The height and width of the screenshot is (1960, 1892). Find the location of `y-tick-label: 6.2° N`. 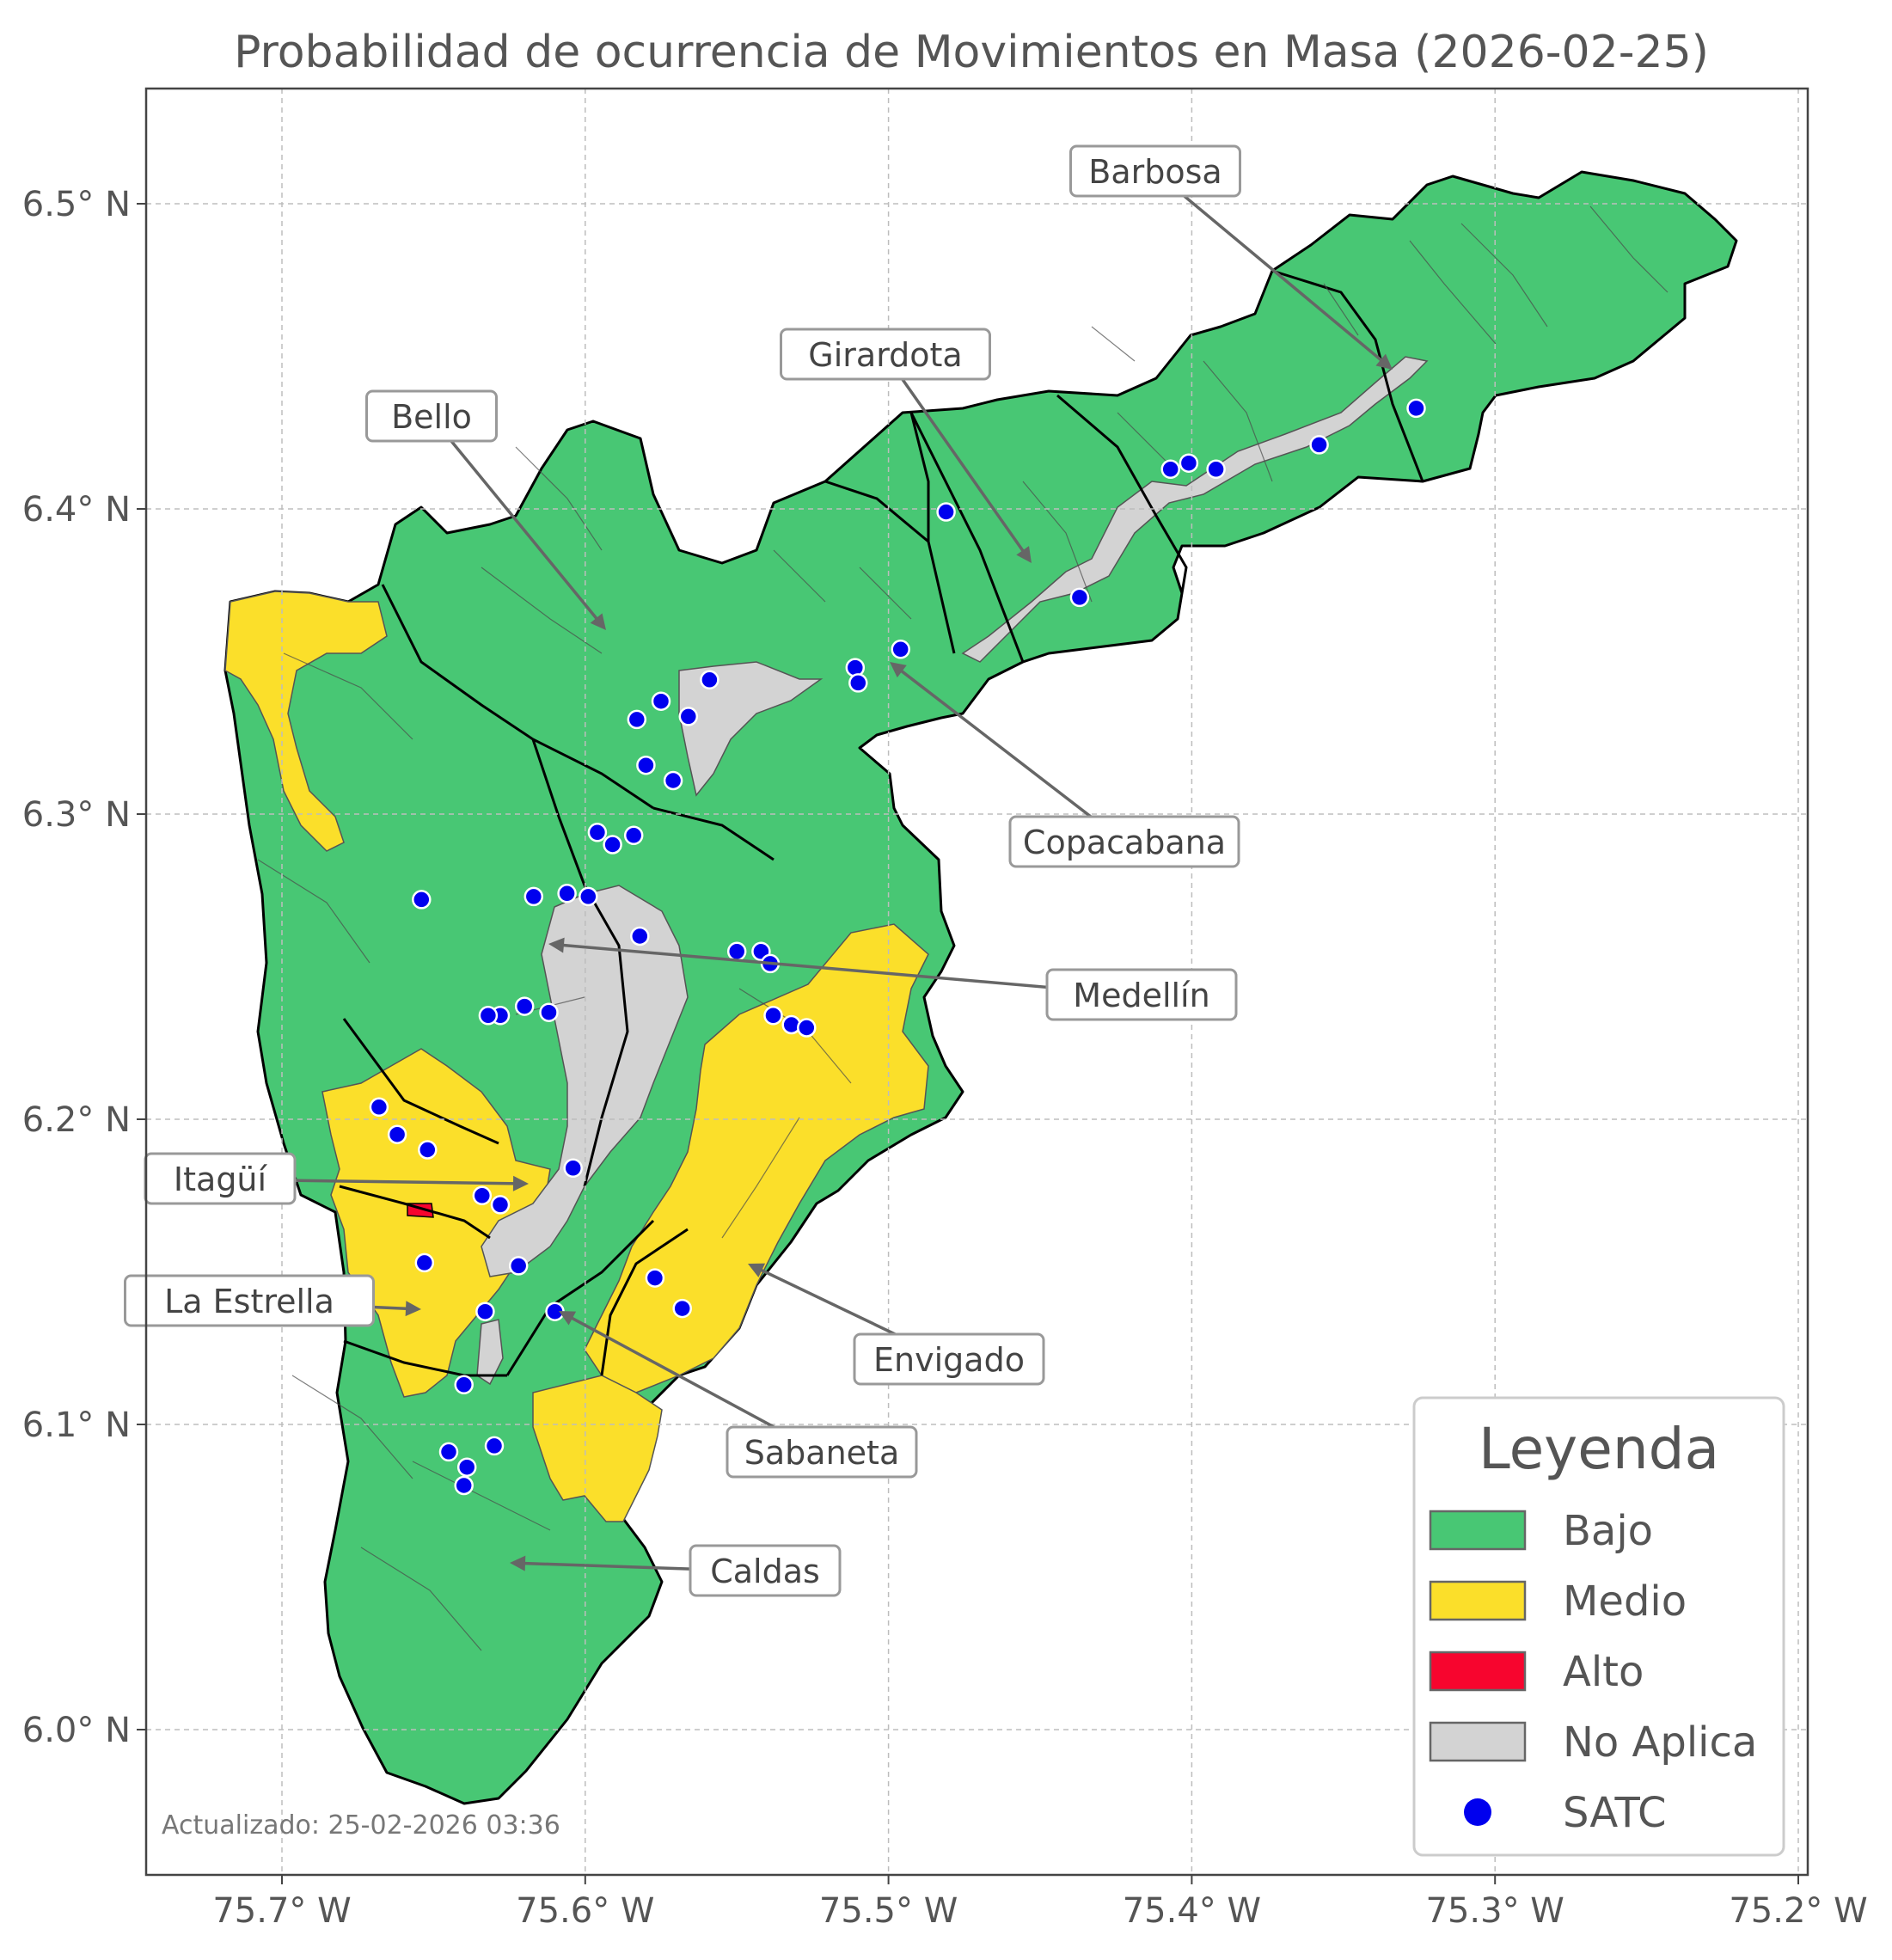

y-tick-label: 6.2° N is located at coordinates (76, 1120).